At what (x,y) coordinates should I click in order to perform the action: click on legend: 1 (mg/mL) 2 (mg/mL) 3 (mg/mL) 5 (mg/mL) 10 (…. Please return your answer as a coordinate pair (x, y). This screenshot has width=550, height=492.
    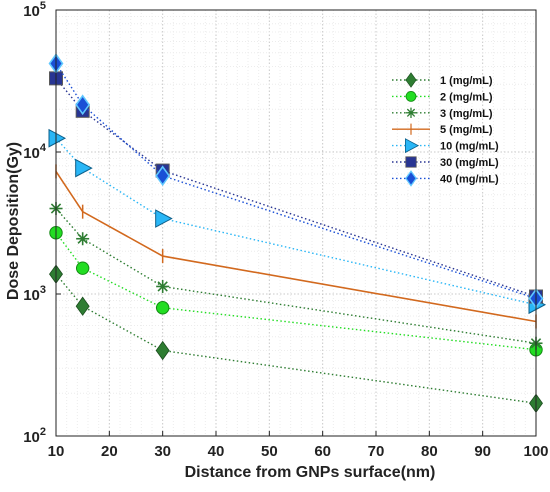
    Looking at the image, I should click on (445, 129).